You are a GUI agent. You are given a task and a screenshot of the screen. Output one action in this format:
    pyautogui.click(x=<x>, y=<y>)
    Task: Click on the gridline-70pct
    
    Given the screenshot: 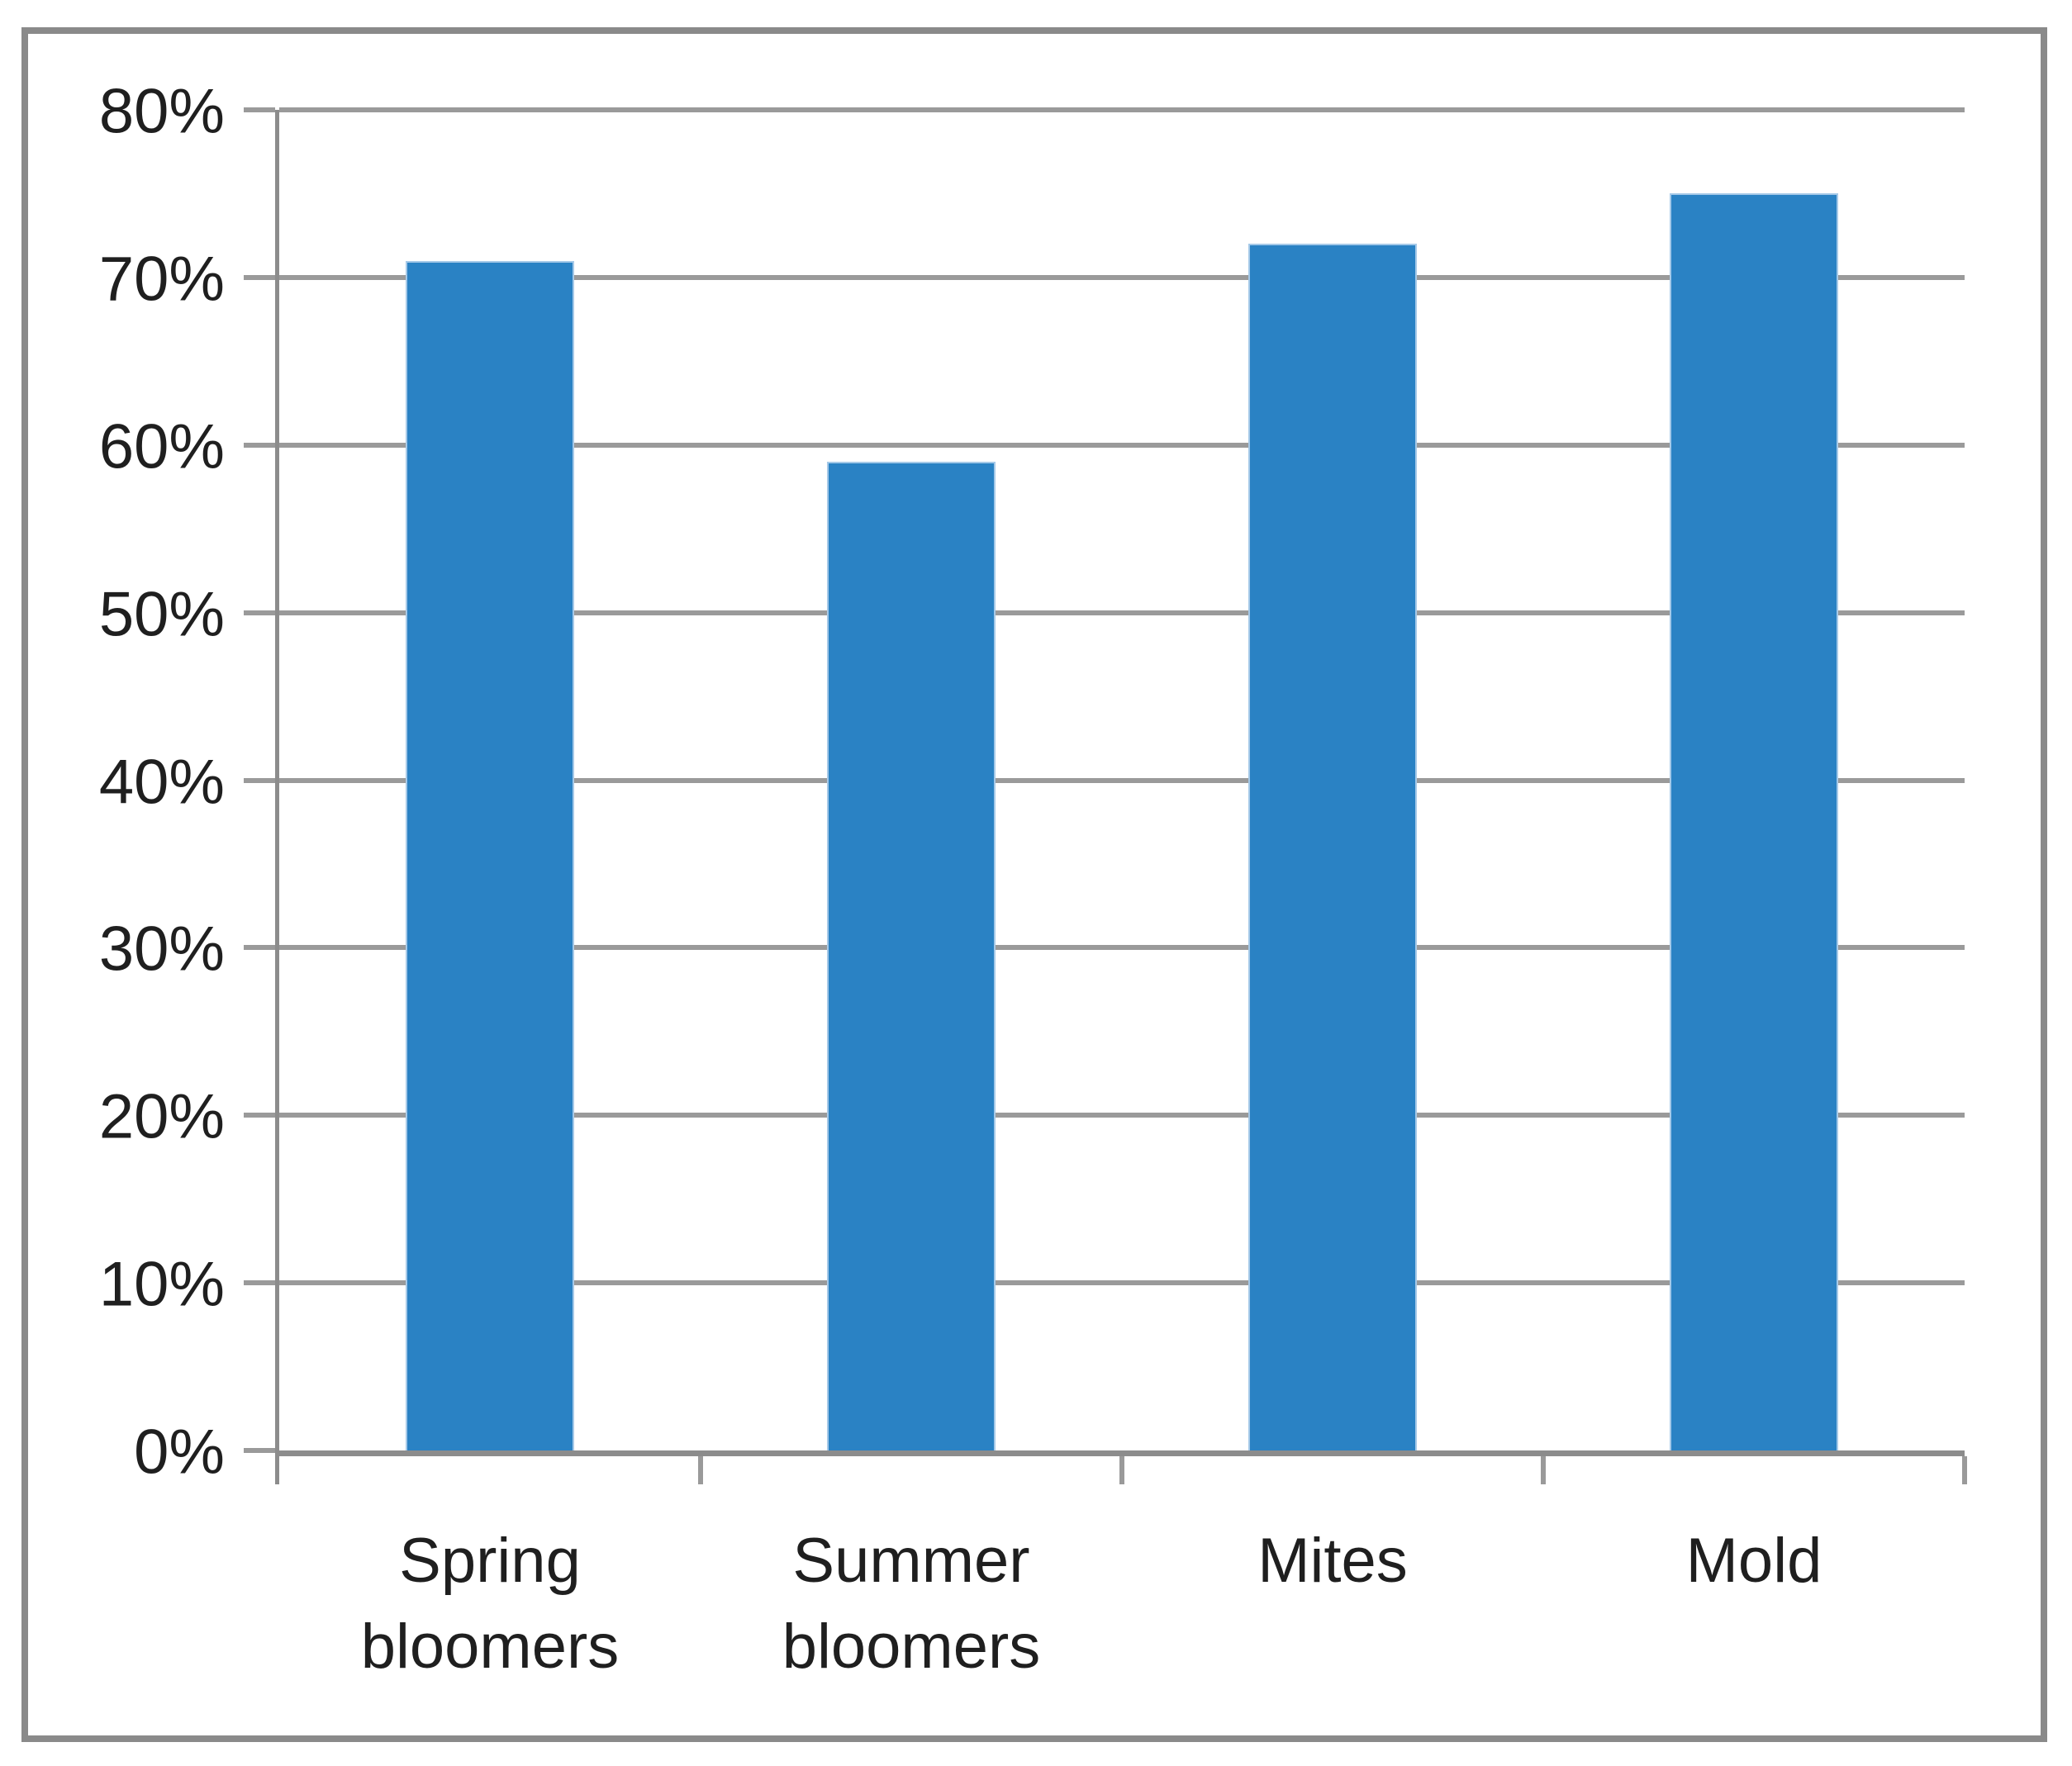 What is the action you would take?
    pyautogui.click(x=1122, y=277)
    